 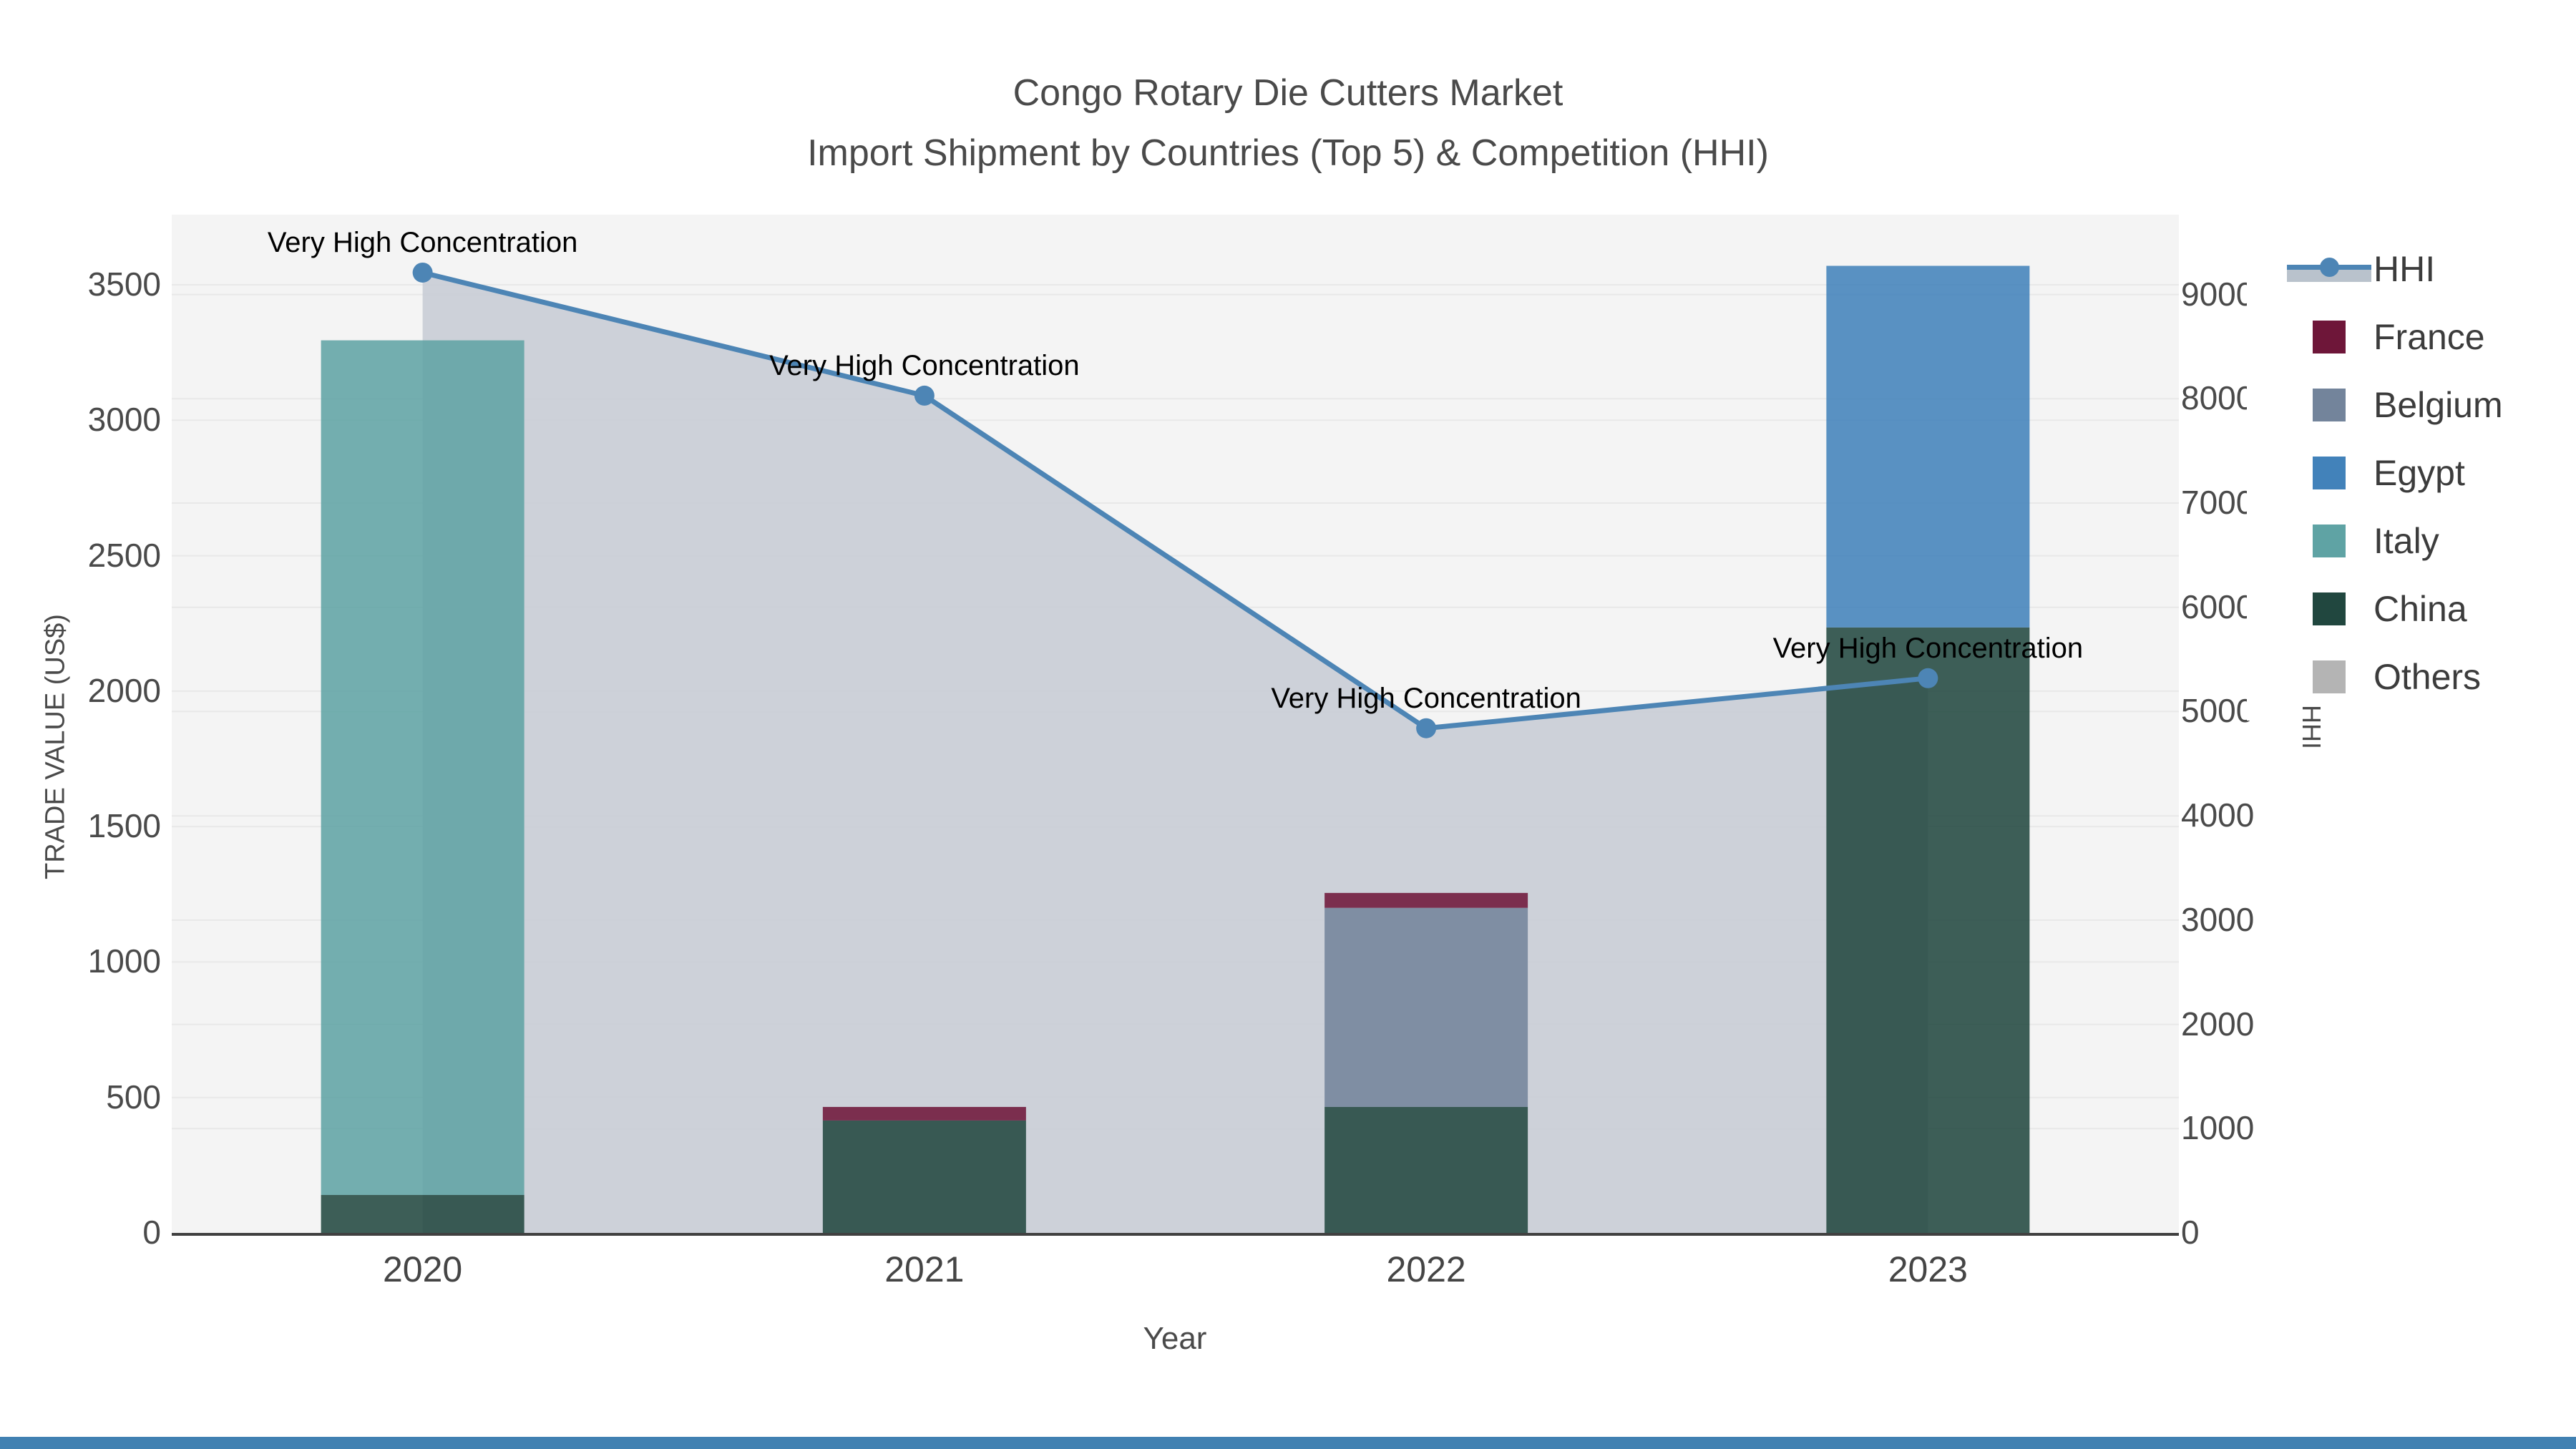 What do you see at coordinates (2218, 711) in the screenshot?
I see `right-tick-label-5000: 5000` at bounding box center [2218, 711].